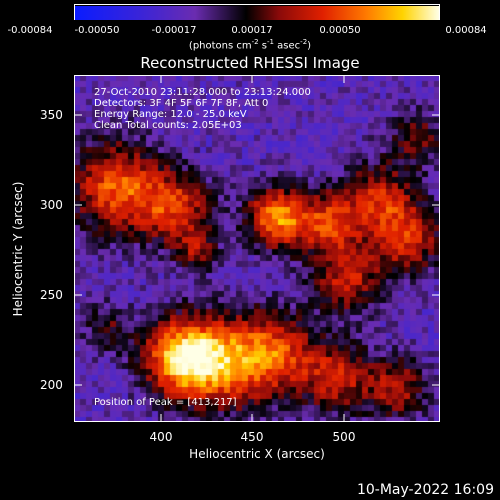 The width and height of the screenshot is (500, 500). I want to click on x-axis-label: Heliocentric X (arcsec), so click(257, 454).